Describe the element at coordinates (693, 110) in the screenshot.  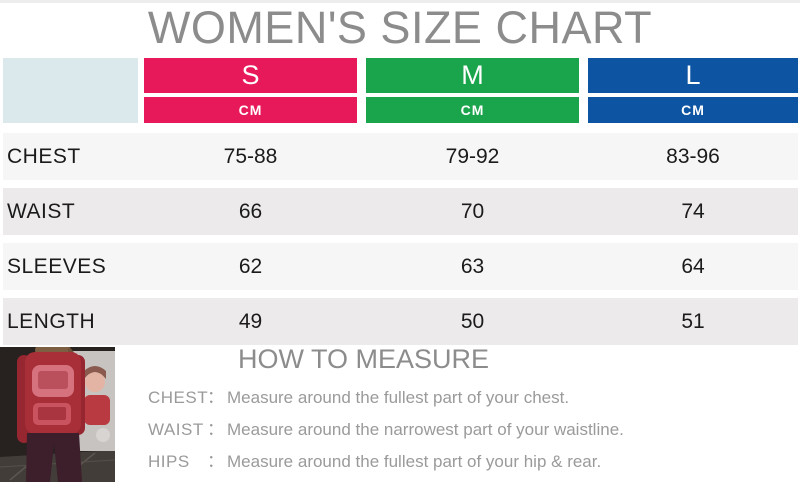
I see `unit-header-l: CM` at that location.